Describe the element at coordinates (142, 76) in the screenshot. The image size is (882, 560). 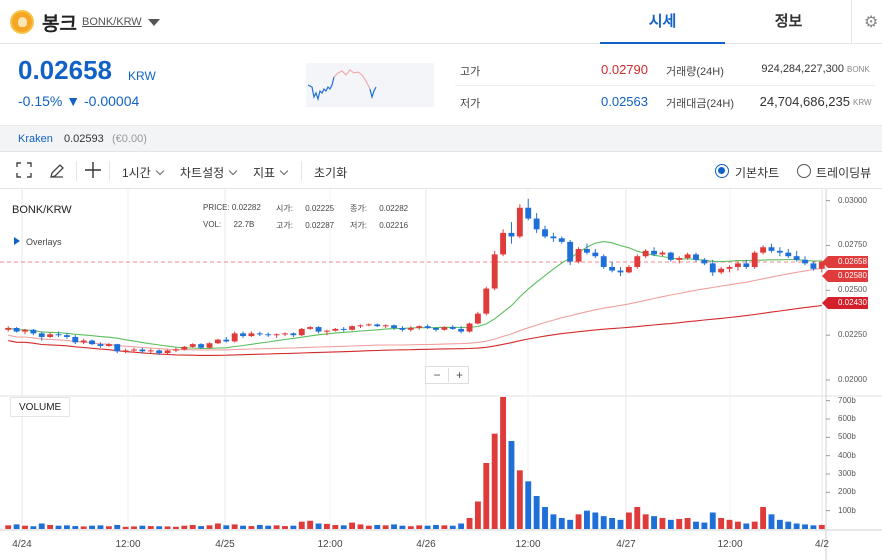
I see `price-unit: KRW` at that location.